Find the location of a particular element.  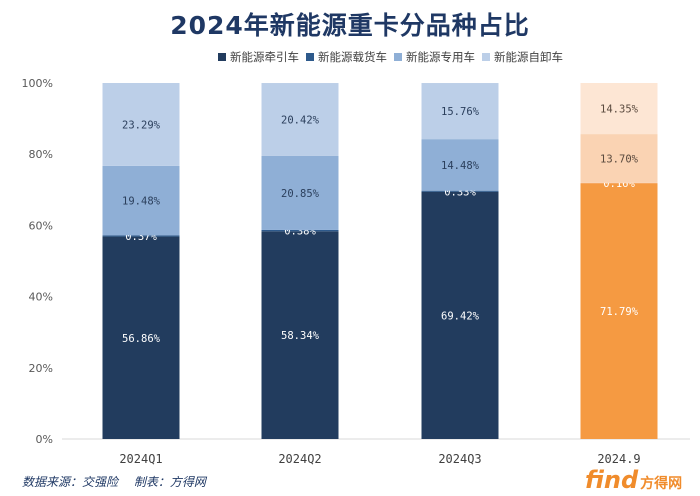

data-label: 14.48% is located at coordinates (460, 166).